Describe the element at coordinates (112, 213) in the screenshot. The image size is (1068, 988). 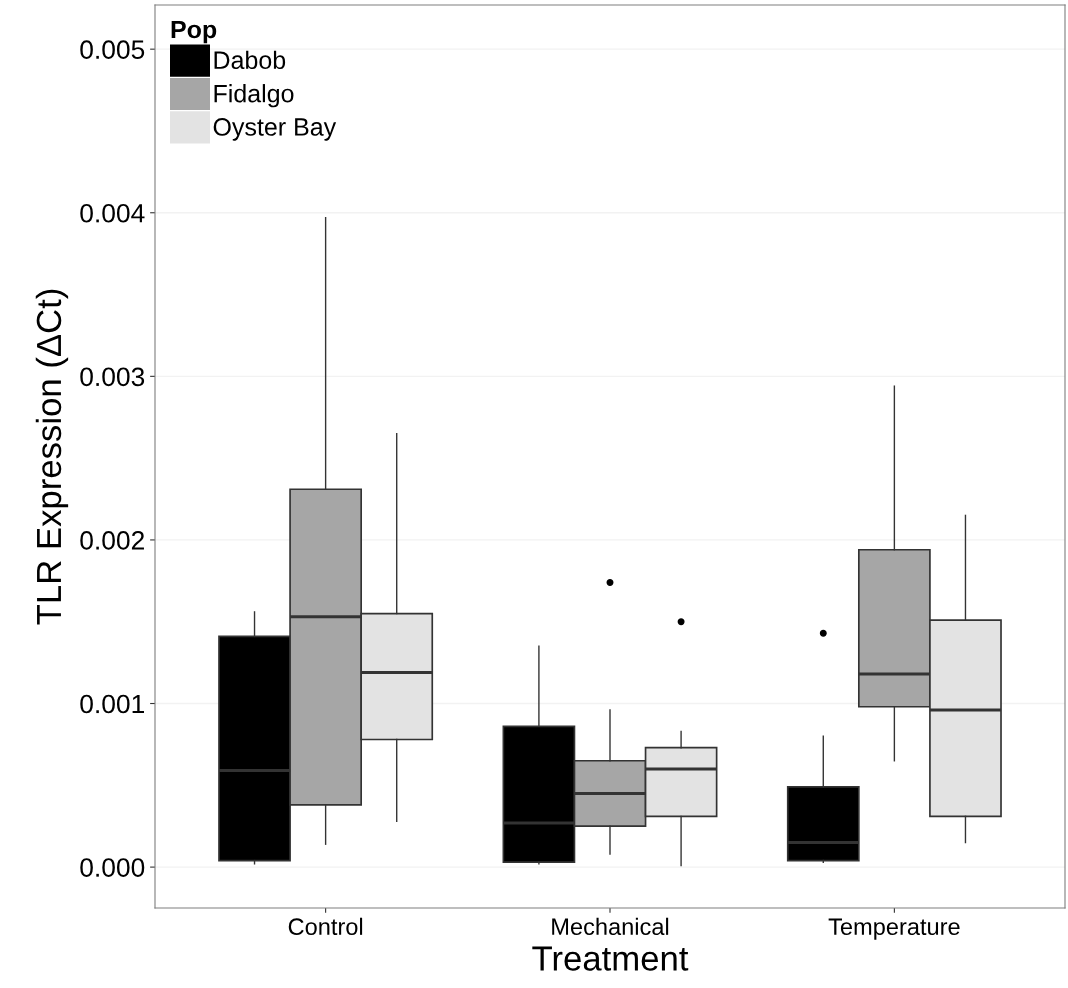
I see `y-tick-label: 0.004` at that location.